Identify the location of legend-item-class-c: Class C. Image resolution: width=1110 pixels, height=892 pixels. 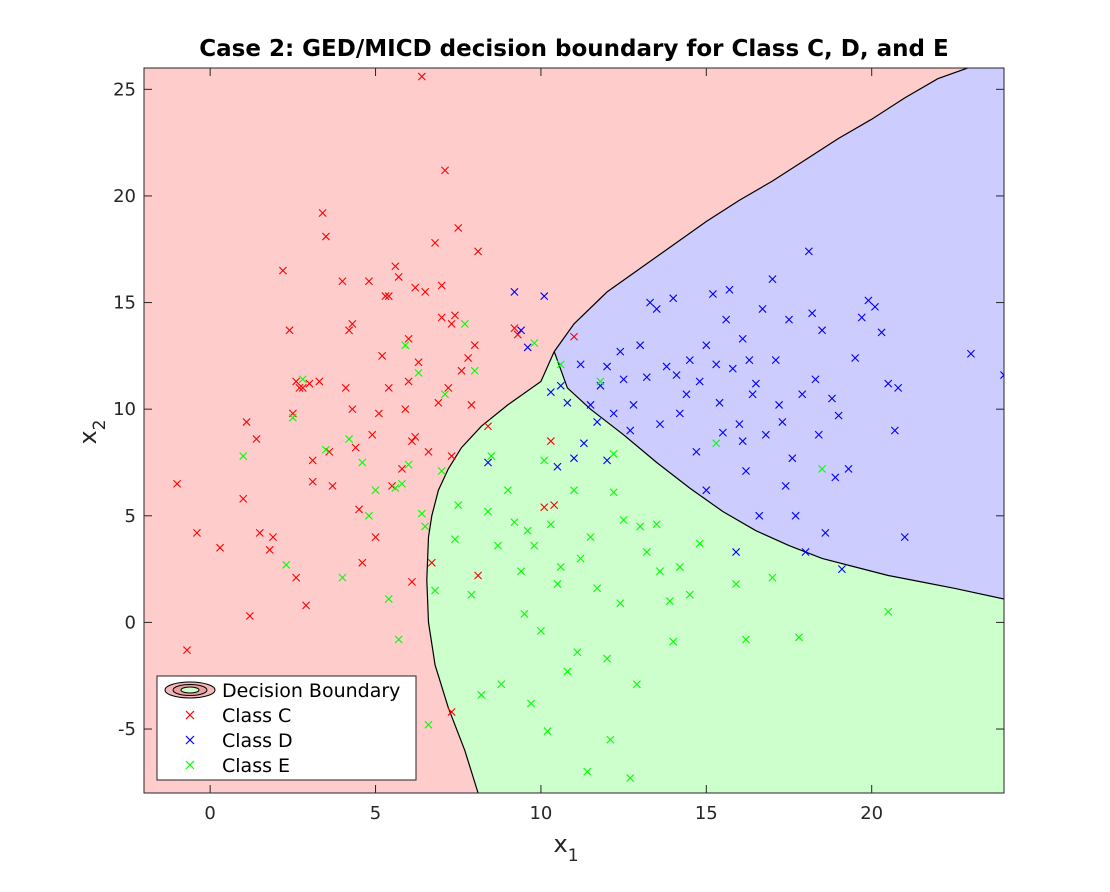
(238, 716).